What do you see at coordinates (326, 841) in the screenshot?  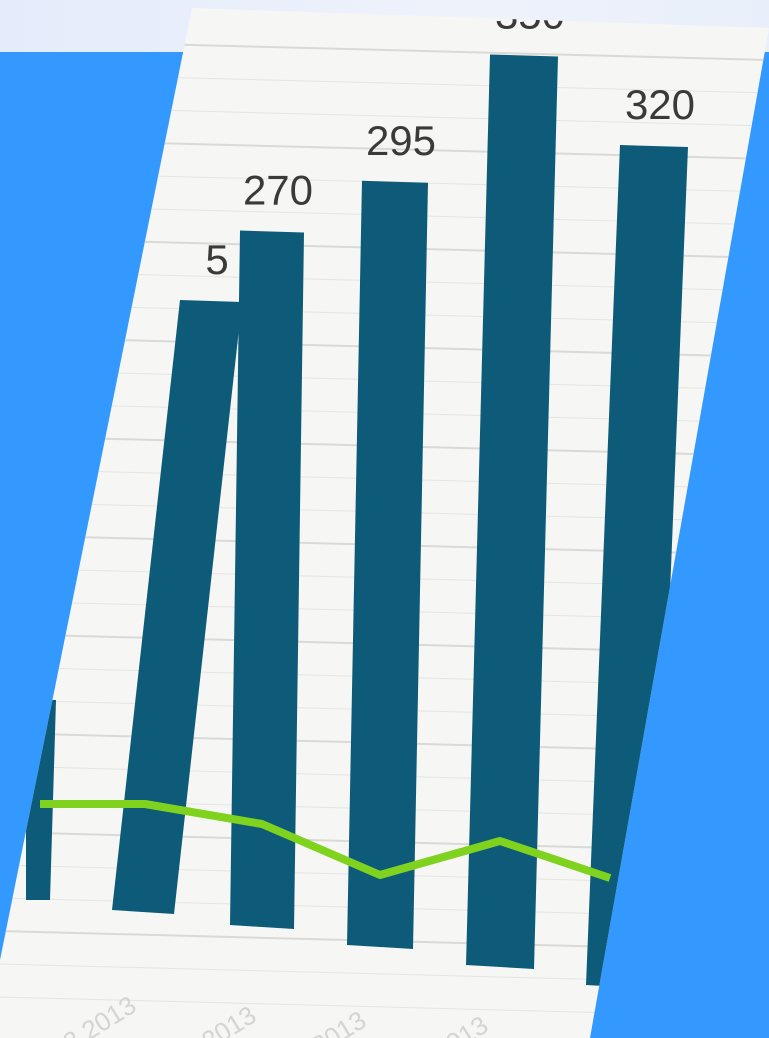 I see `line-series` at bounding box center [326, 841].